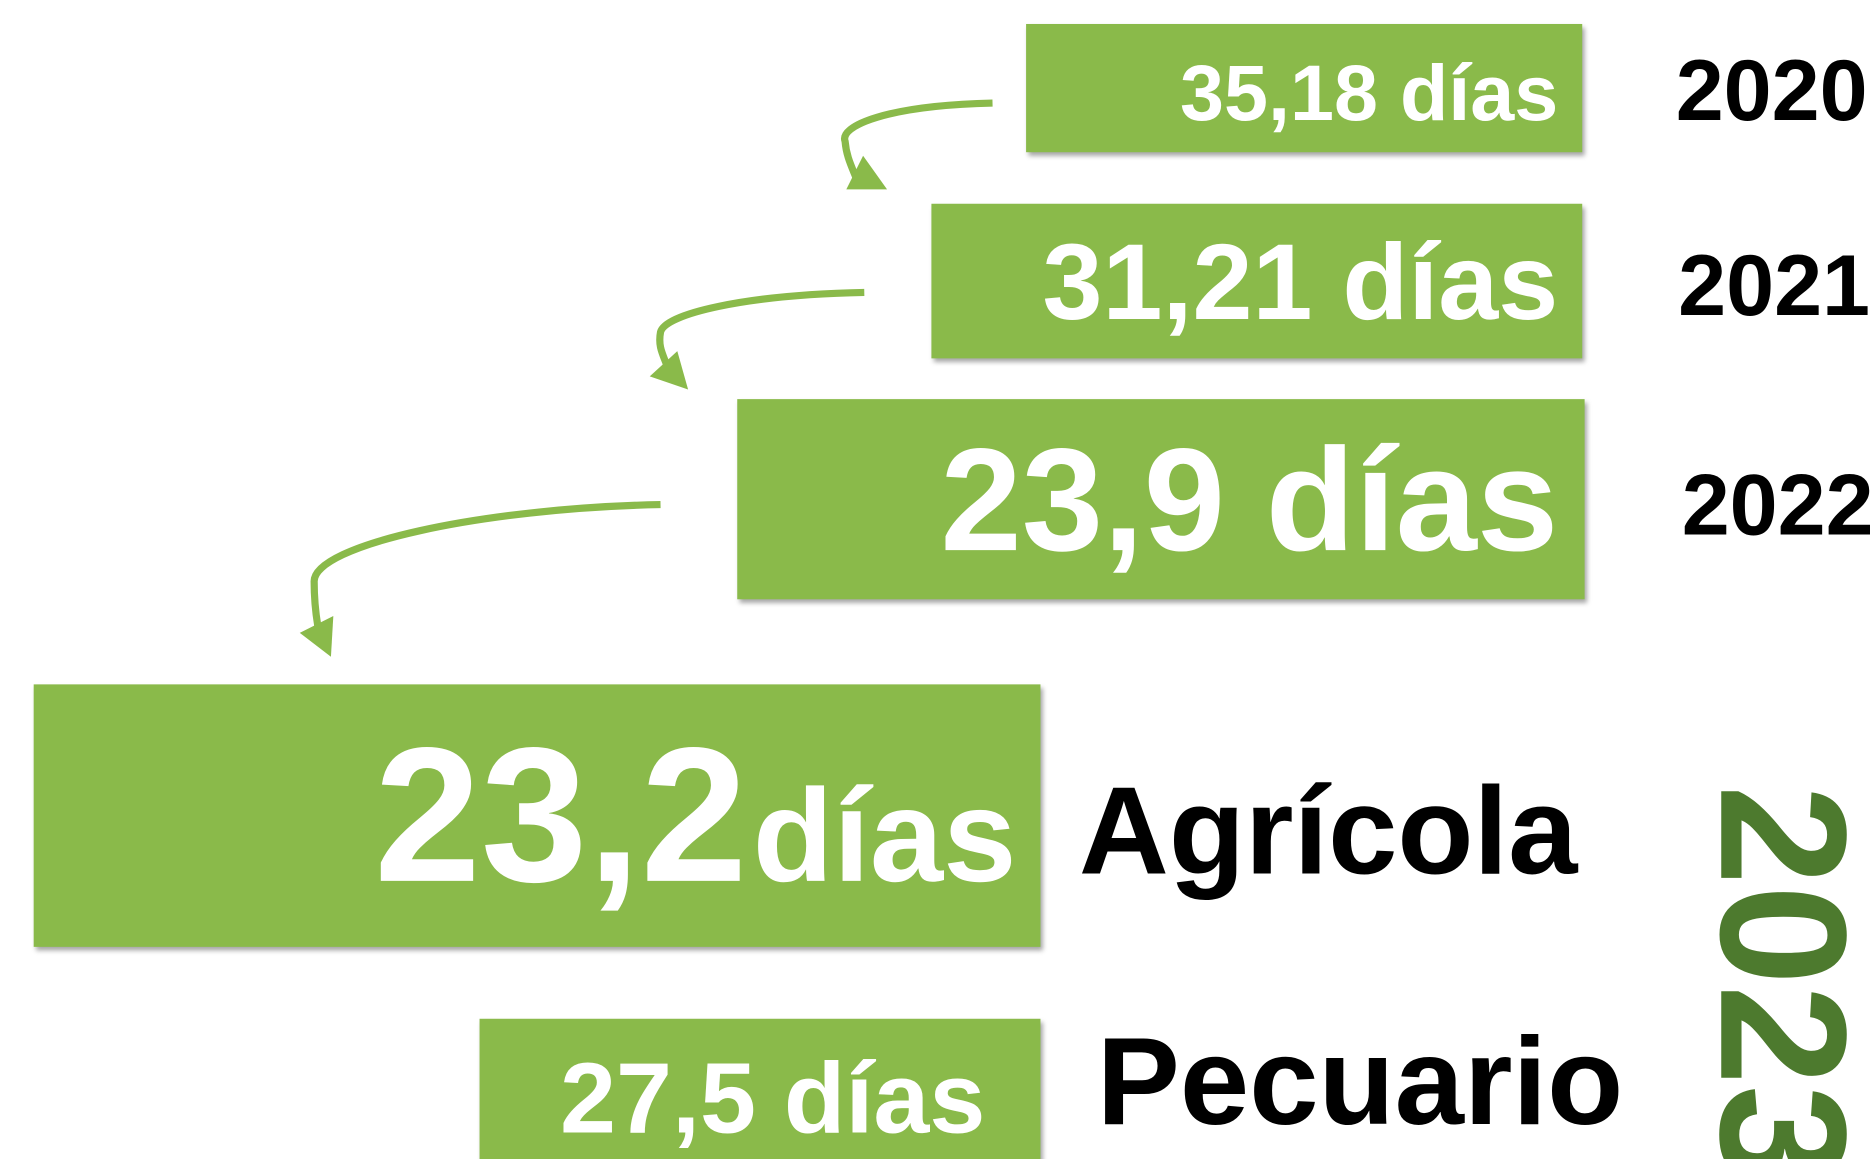 The image size is (1870, 1159). What do you see at coordinates (1279, 92) in the screenshot?
I see `value: 35,18` at bounding box center [1279, 92].